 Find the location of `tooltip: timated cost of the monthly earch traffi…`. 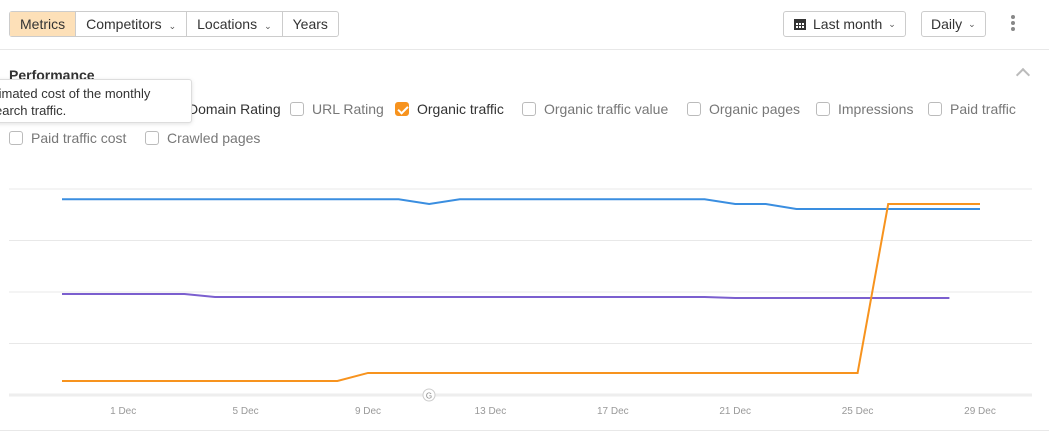

tooltip: timated cost of the monthly earch traffi… is located at coordinates (96, 101).